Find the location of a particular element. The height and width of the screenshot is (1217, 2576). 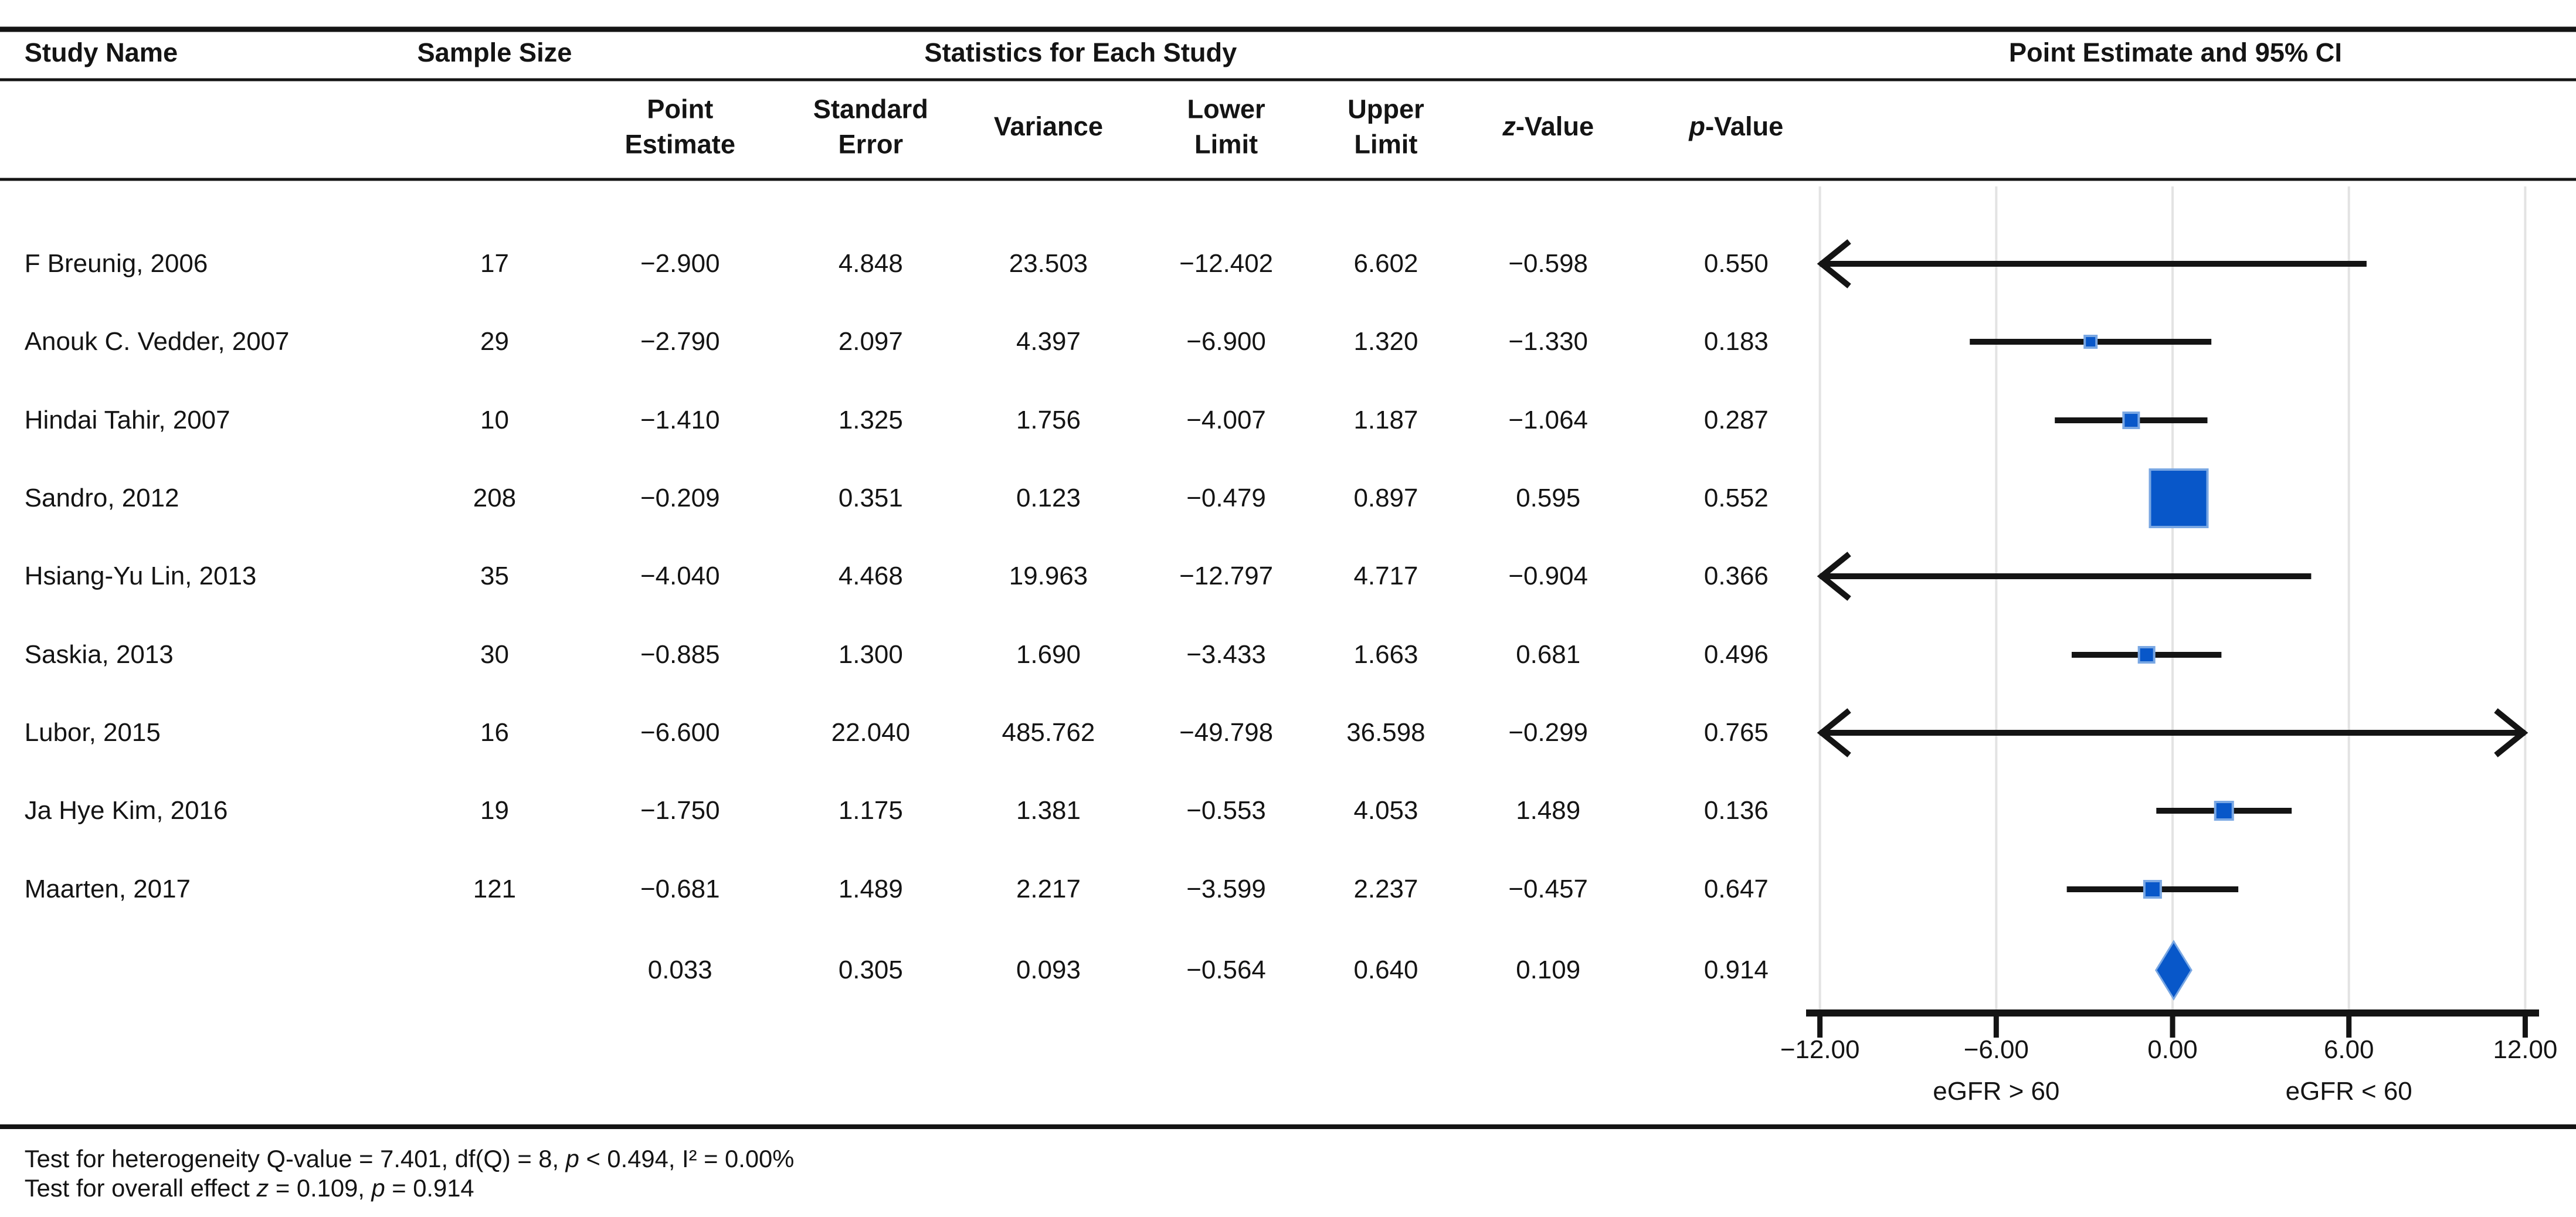

table-cell-p: 0.496 is located at coordinates (1736, 654).